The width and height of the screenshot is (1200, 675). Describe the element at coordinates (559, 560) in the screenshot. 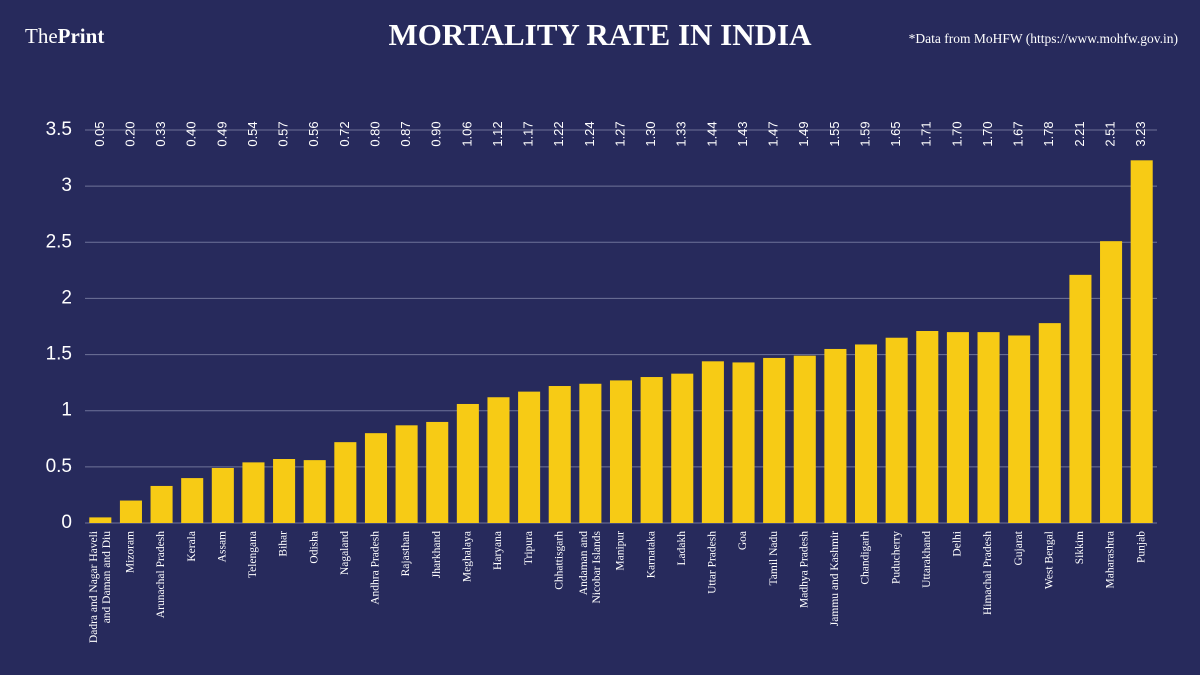

I see `x-tick-label: Chhattisgarh` at that location.